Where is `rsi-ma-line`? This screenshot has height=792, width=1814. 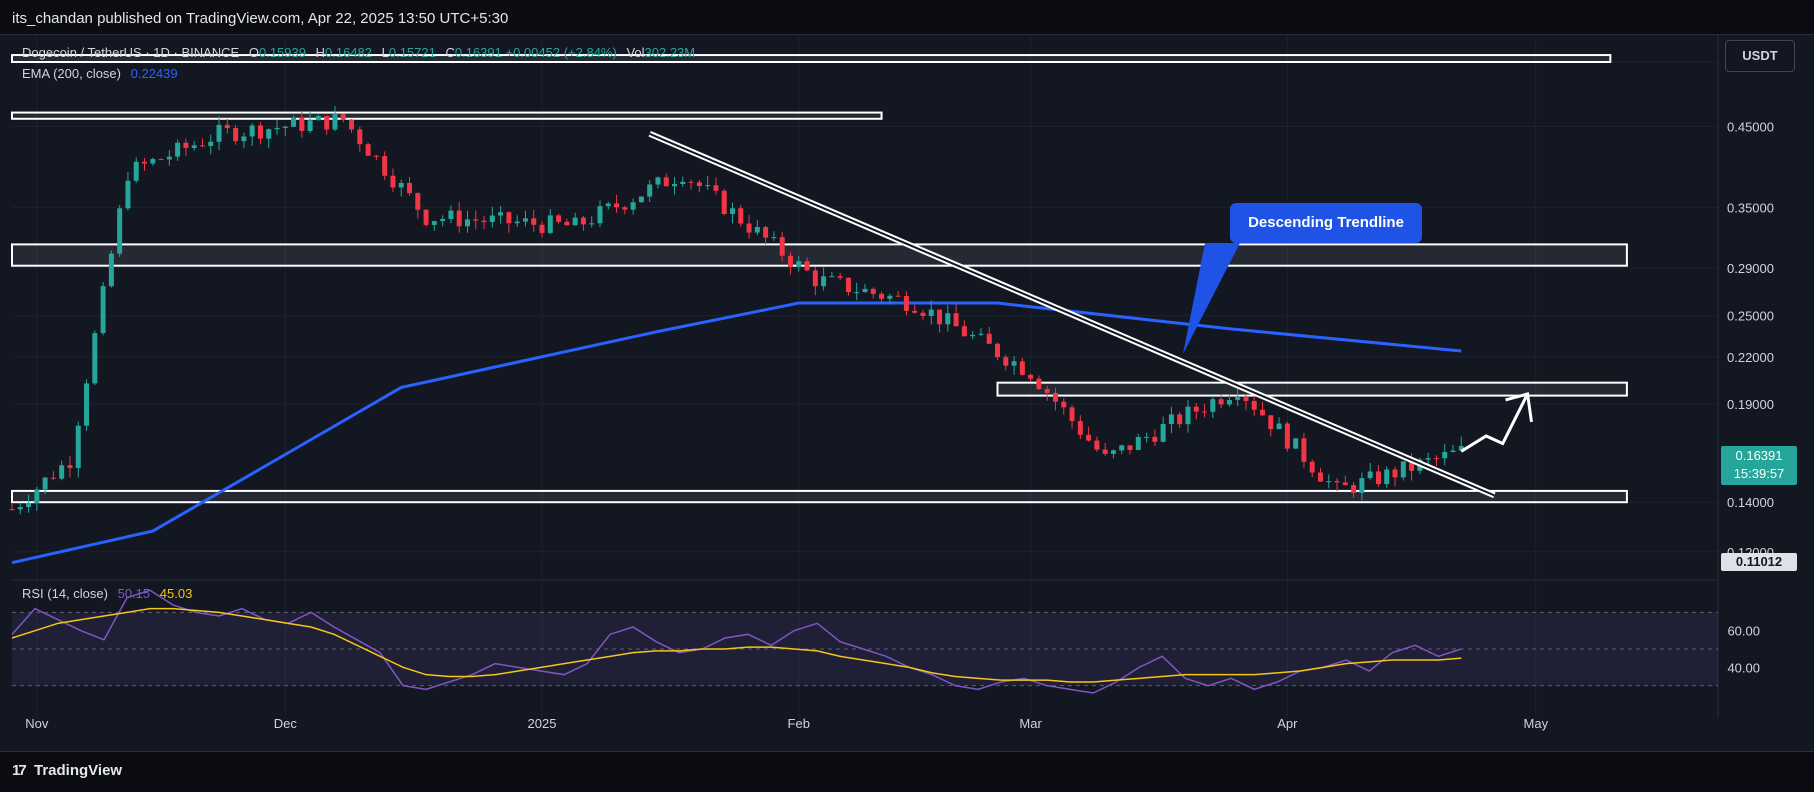
rsi-ma-line is located at coordinates (736, 645).